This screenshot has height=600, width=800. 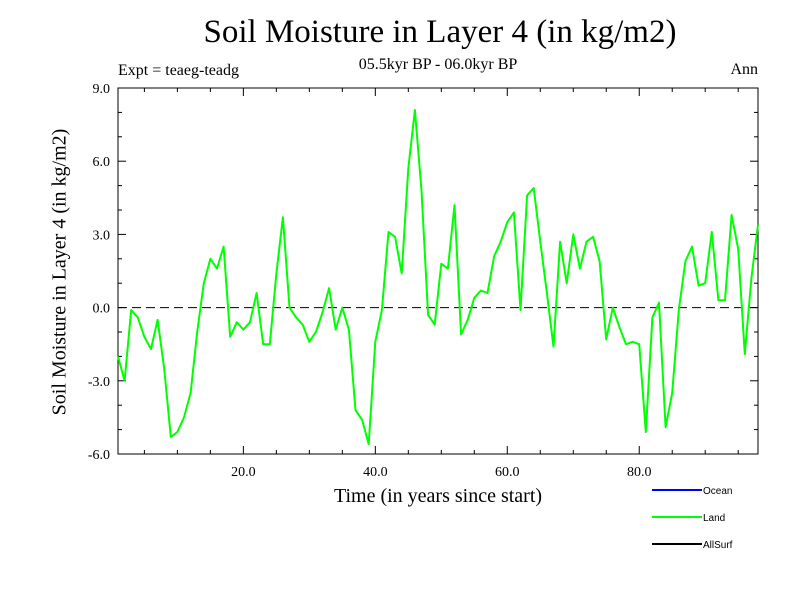 I want to click on legend-label-ocean: Ocean, so click(x=717, y=491).